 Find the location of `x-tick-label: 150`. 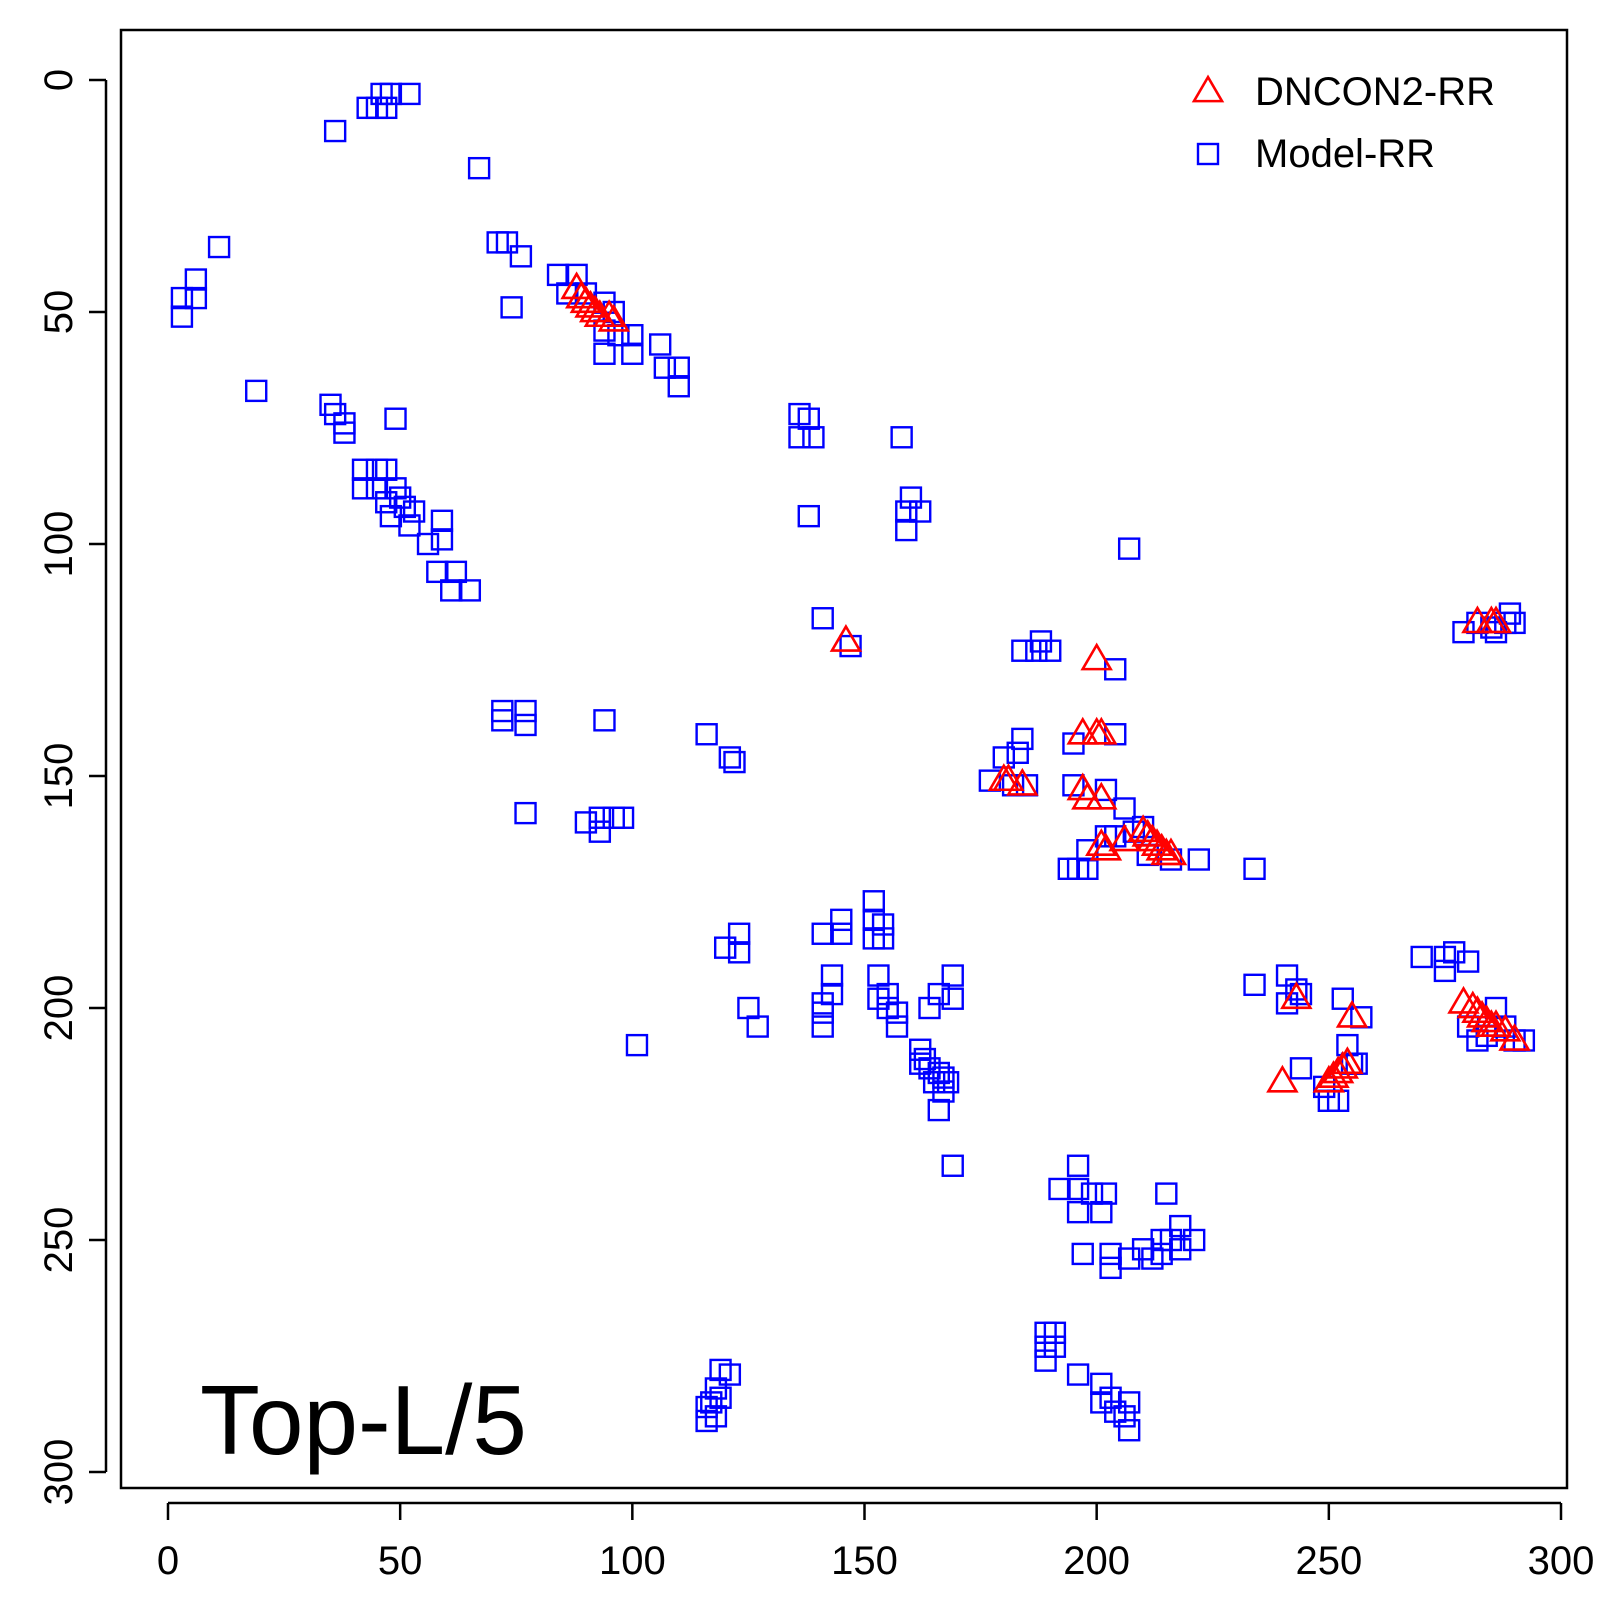

x-tick-label: 150 is located at coordinates (864, 1561).